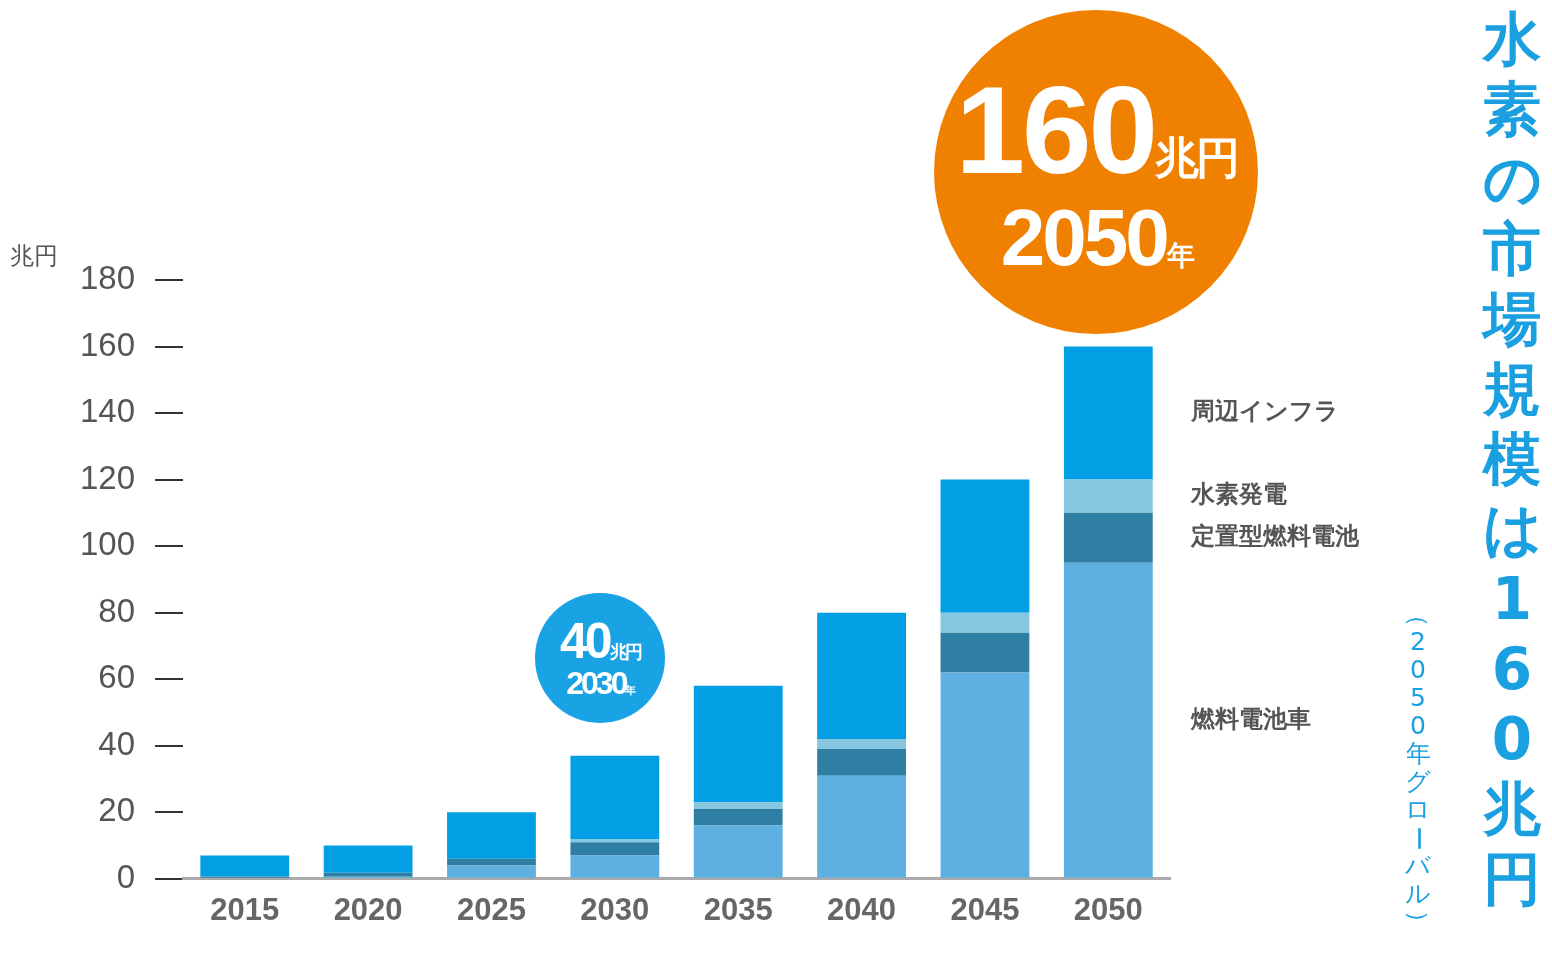  Describe the element at coordinates (1108, 909) in the screenshot. I see `x-tick-label: 2050` at that location.